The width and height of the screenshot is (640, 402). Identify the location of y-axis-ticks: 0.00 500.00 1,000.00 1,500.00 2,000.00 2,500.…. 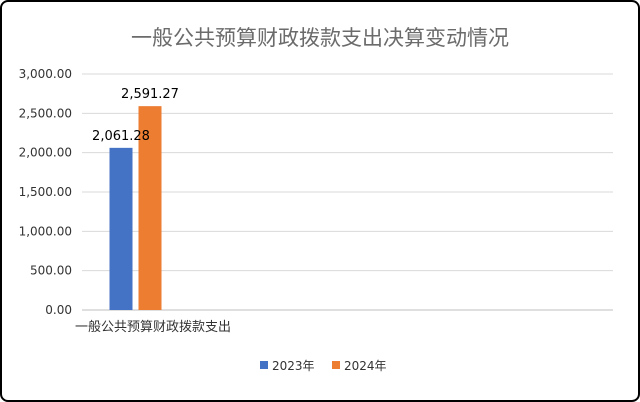
(45, 192).